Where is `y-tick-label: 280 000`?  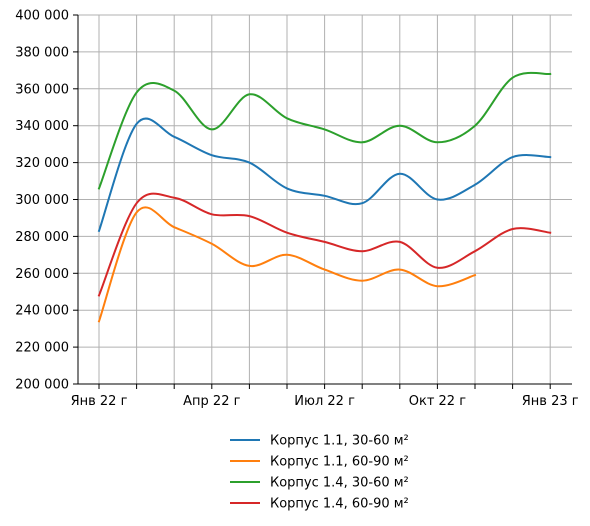
y-tick-label: 280 000 is located at coordinates (42, 237).